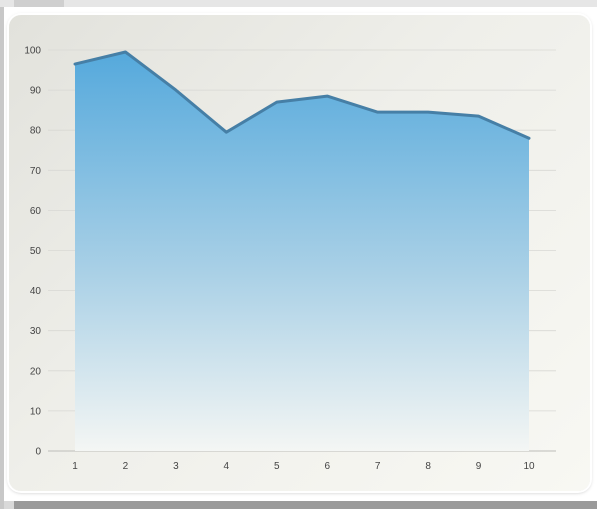 The width and height of the screenshot is (597, 509). Describe the element at coordinates (36, 411) in the screenshot. I see `y-tick-label: 10` at that location.